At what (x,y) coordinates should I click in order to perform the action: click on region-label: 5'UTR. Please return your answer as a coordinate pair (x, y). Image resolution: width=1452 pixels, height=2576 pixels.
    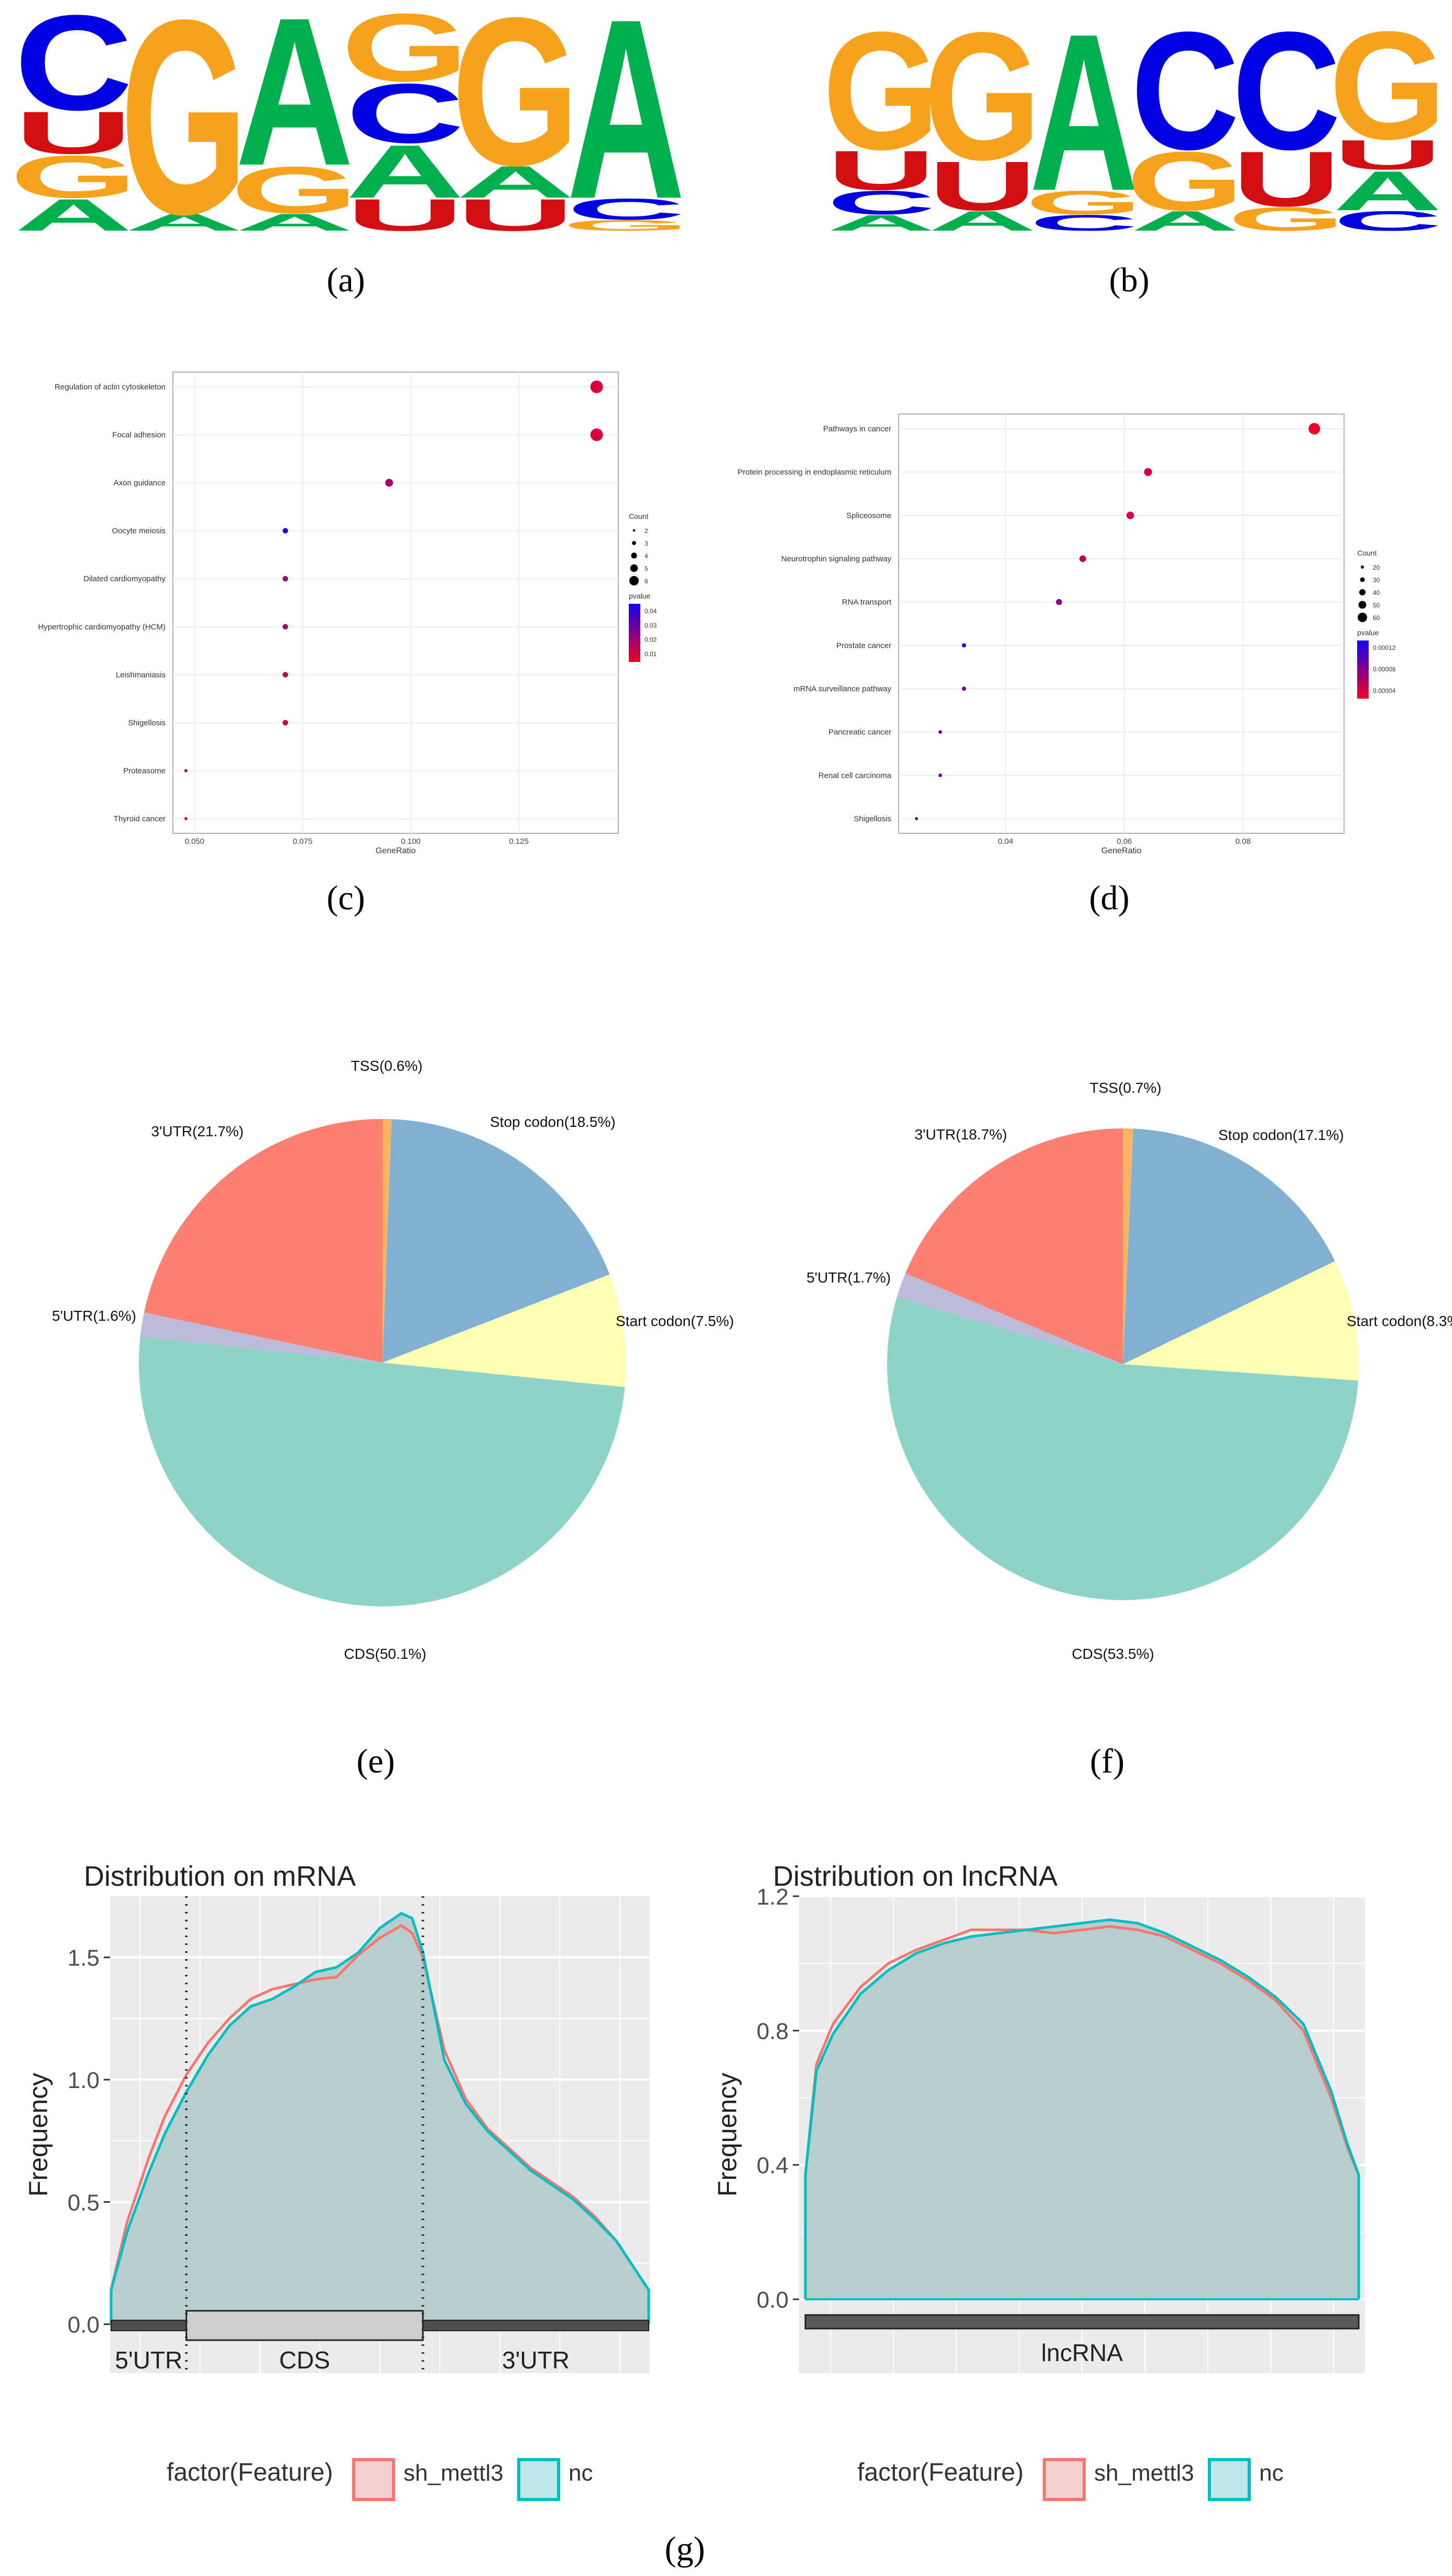
    Looking at the image, I should click on (148, 2360).